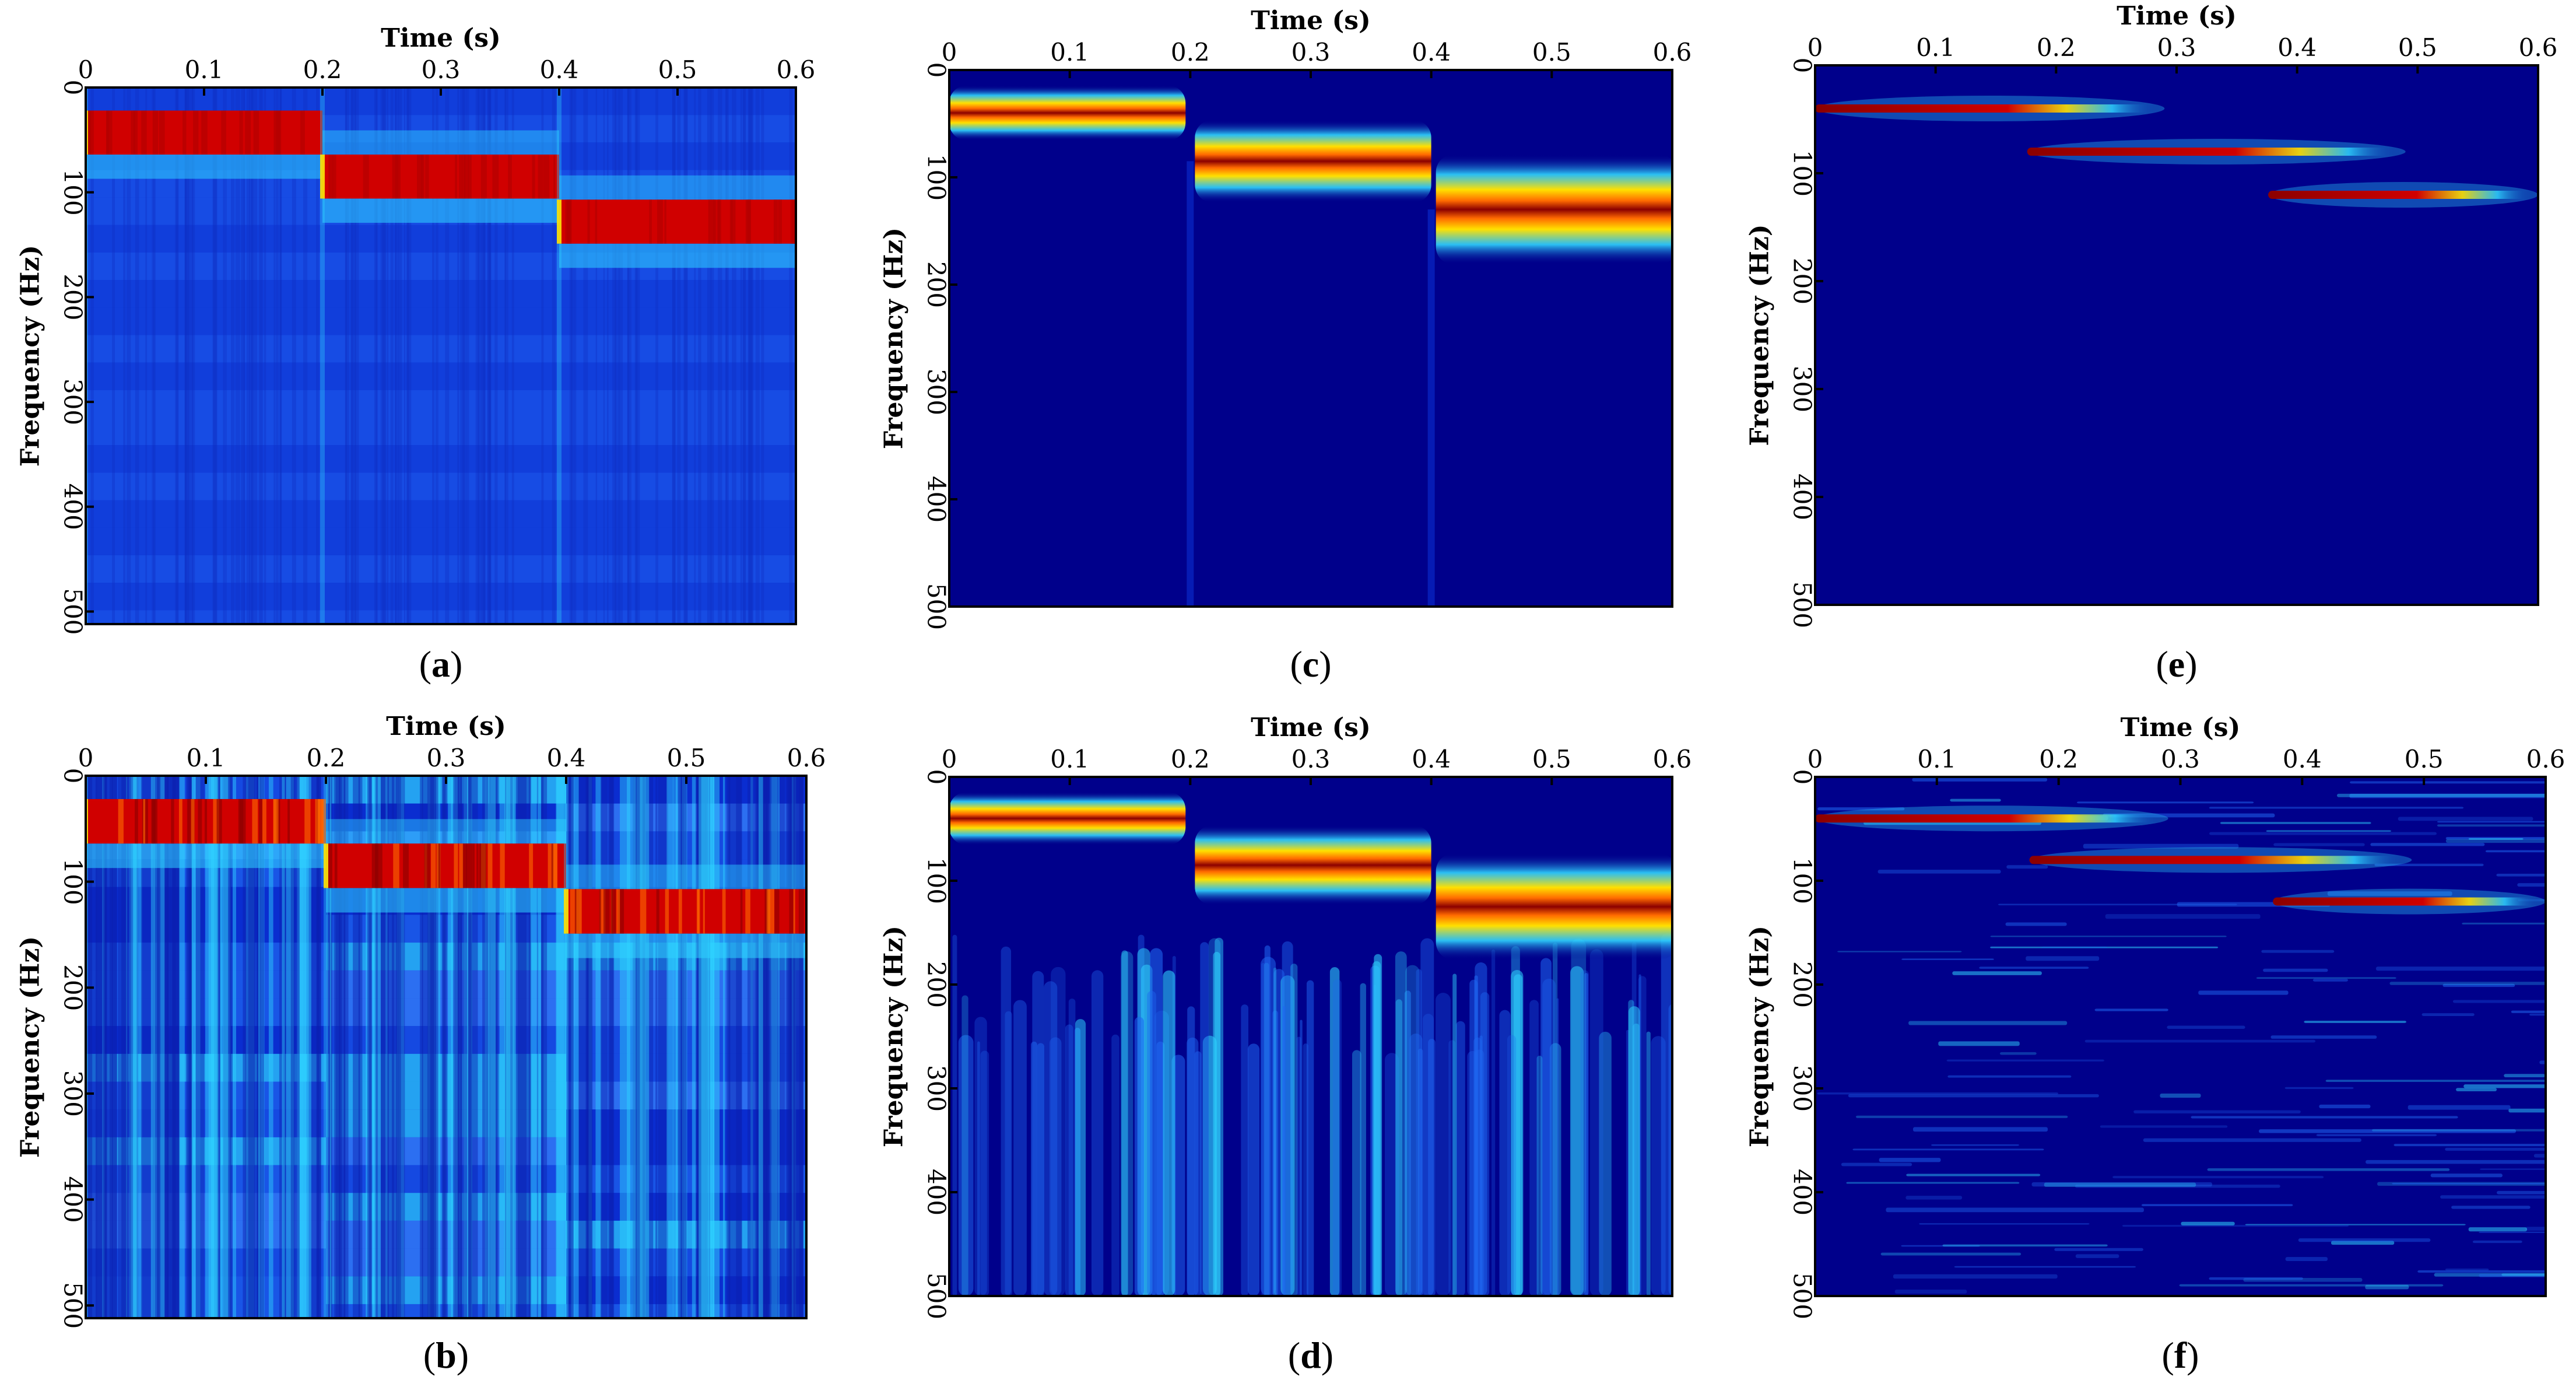 The image size is (2576, 1394). What do you see at coordinates (936, 70) in the screenshot?
I see `y-tick-label: 0` at bounding box center [936, 70].